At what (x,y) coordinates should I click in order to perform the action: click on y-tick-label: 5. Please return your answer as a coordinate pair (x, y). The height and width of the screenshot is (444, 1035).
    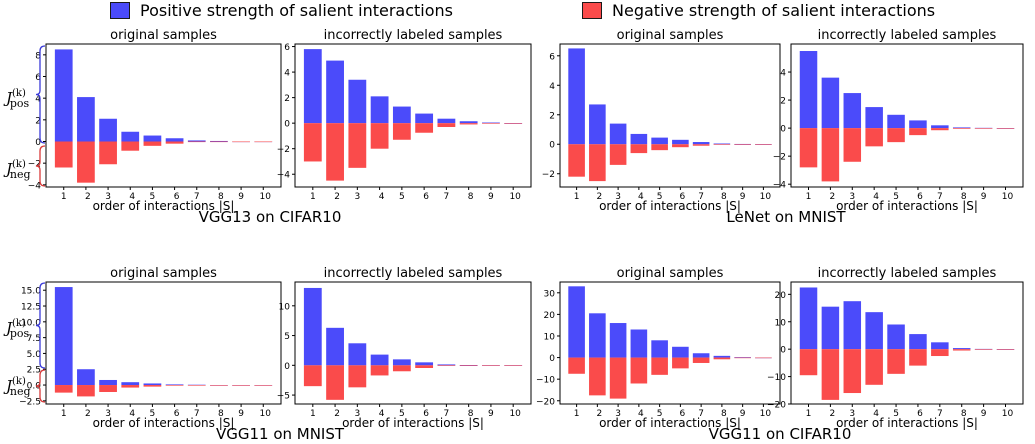
    Looking at the image, I should click on (287, 337).